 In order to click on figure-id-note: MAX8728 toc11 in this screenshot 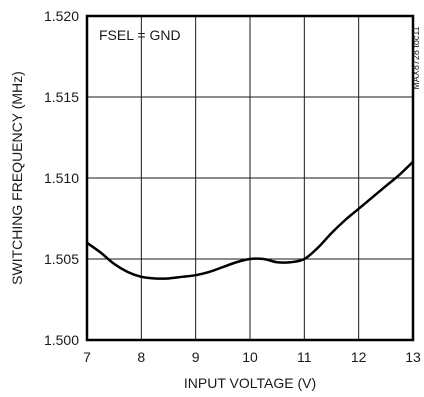, I will do `click(416, 57)`.